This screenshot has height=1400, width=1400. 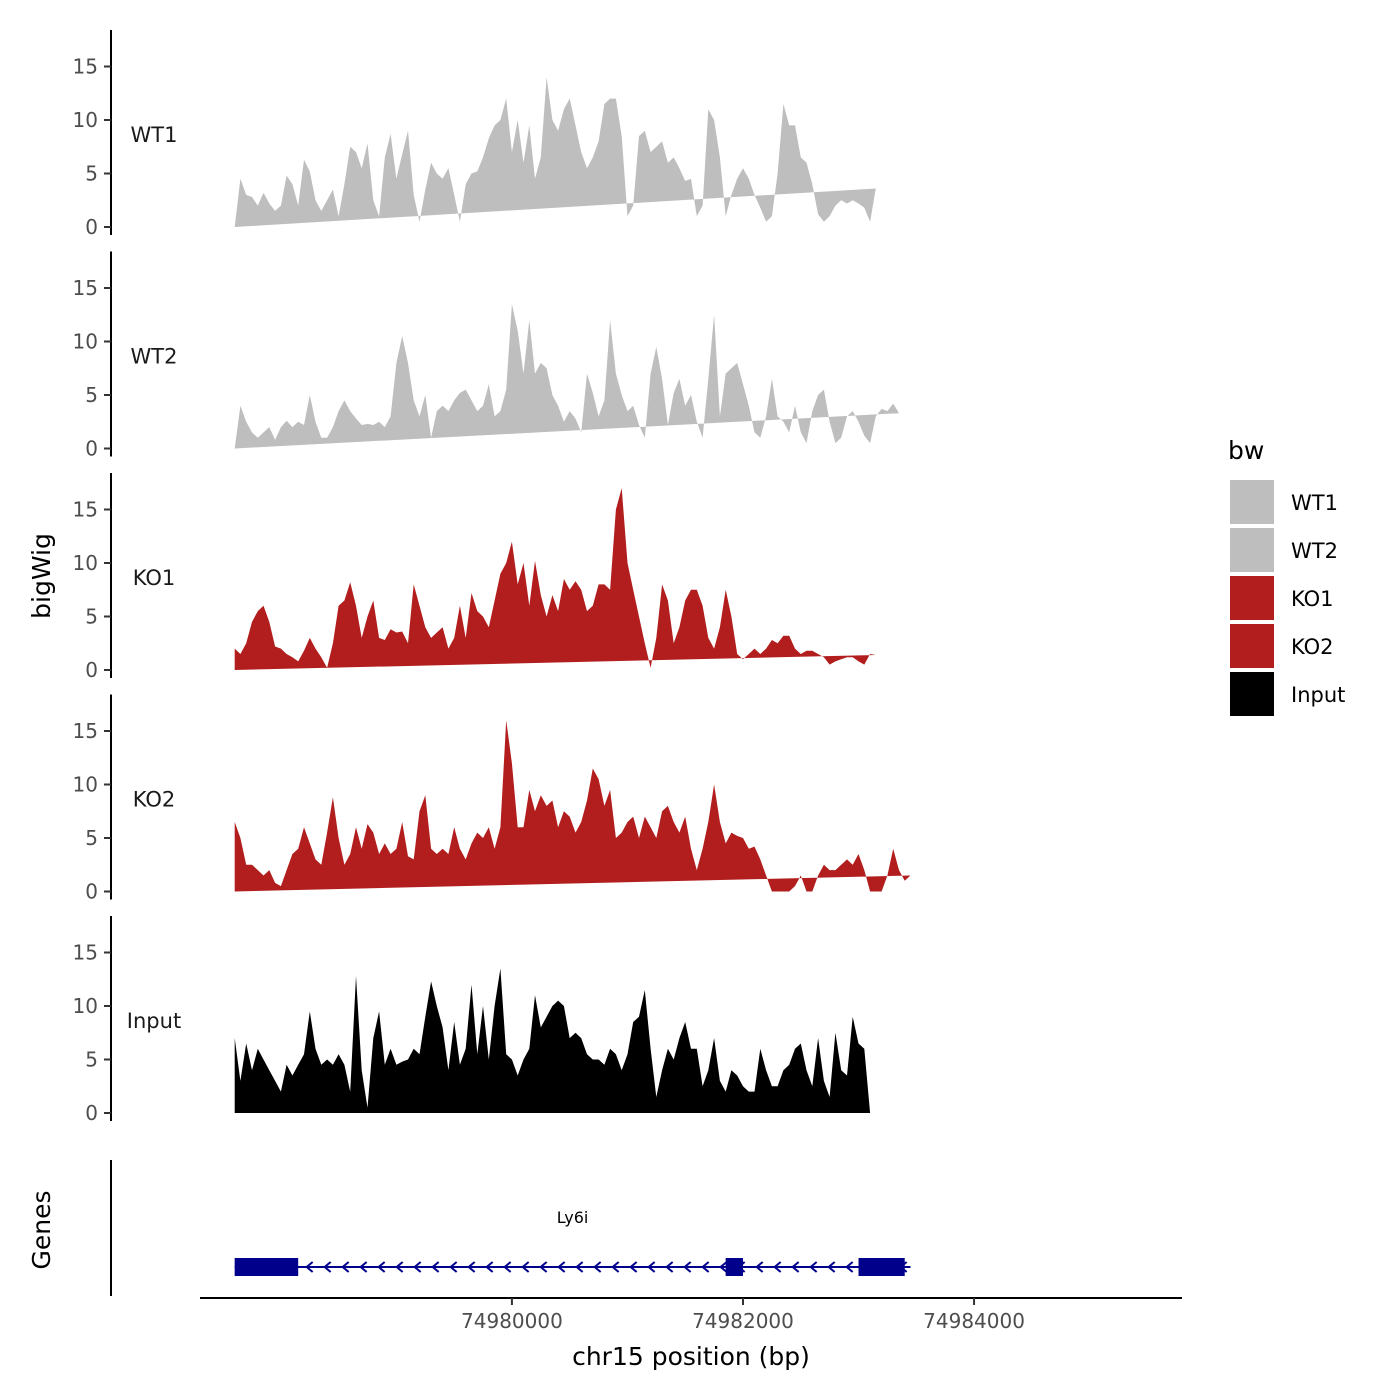 I want to click on gene-name-label: Ly6i, so click(x=573, y=1217).